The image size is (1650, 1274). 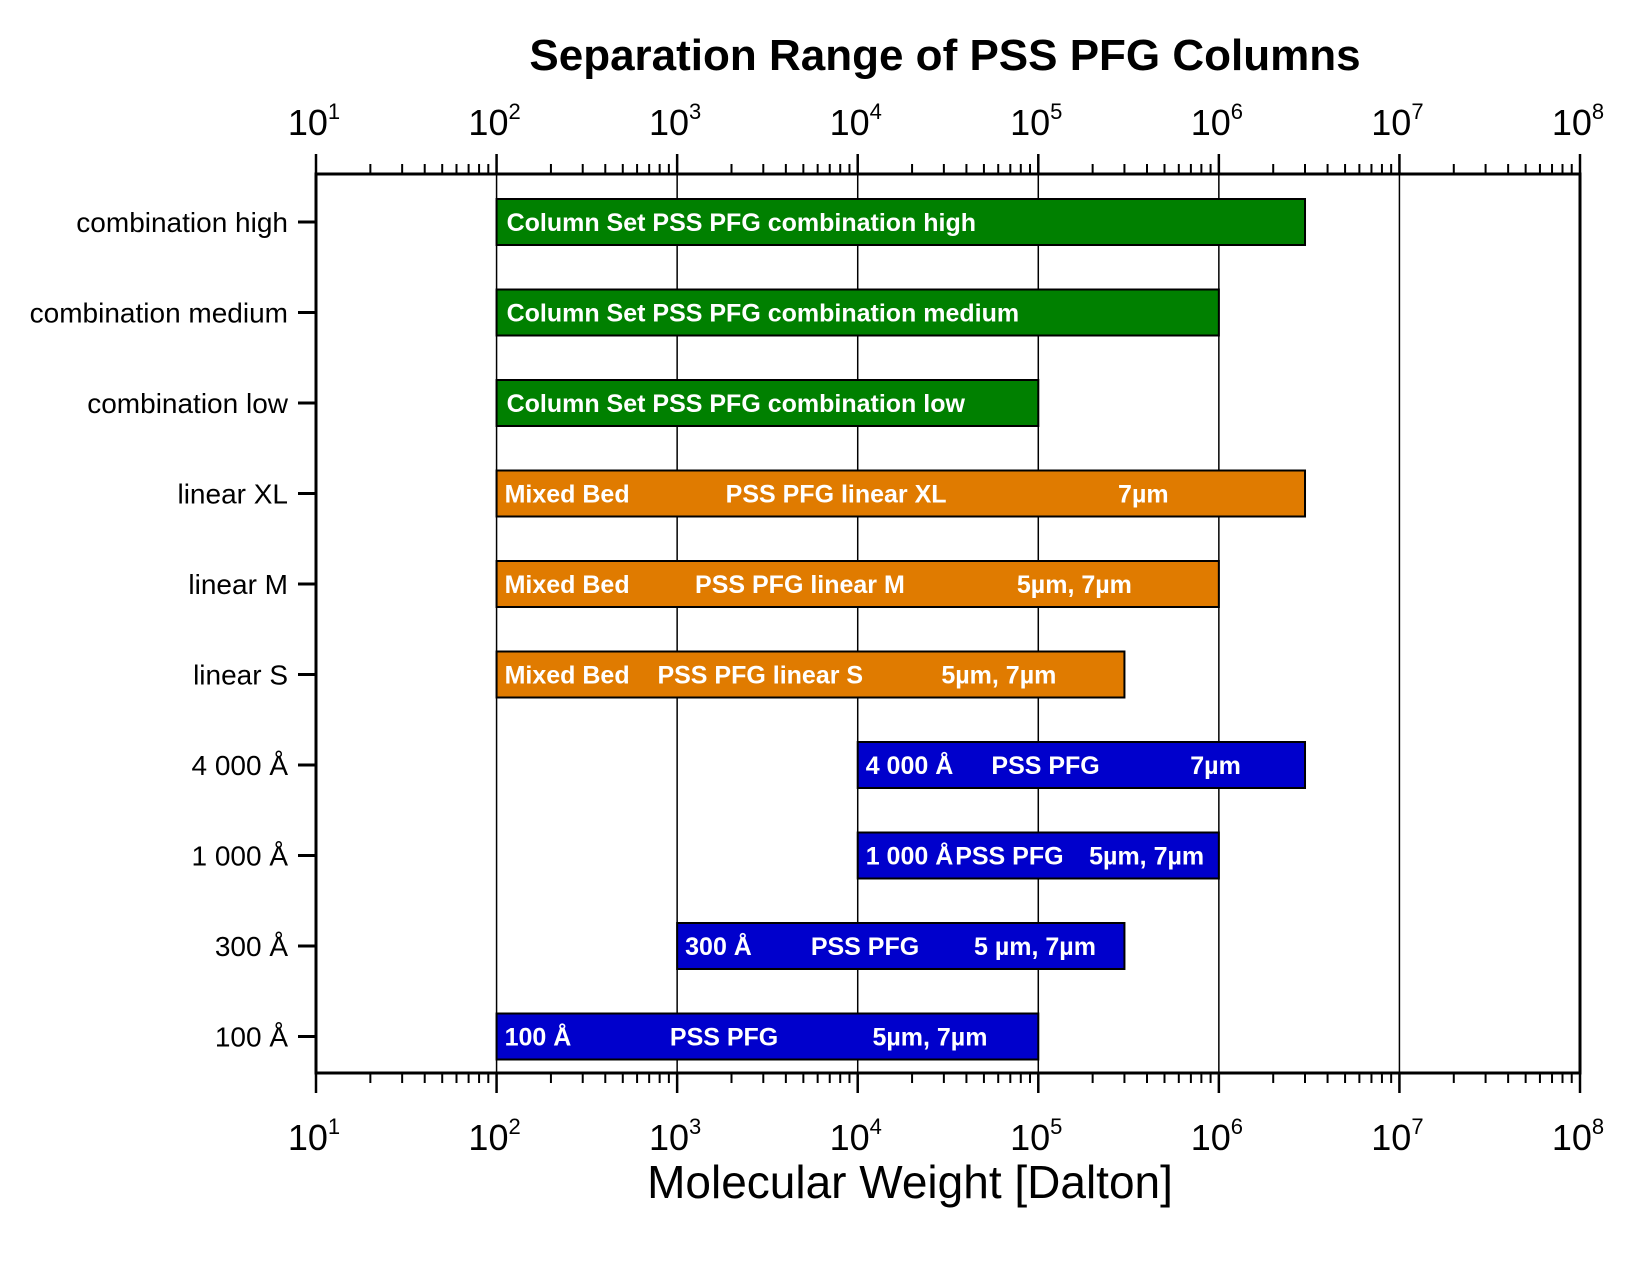 I want to click on bar-label: 300 Å, so click(x=718, y=946).